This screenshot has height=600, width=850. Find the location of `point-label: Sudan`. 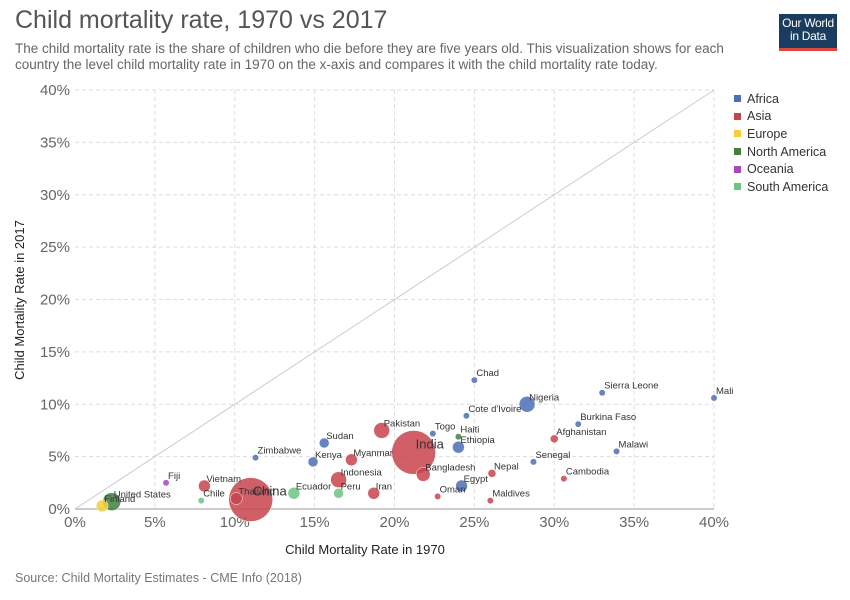

point-label: Sudan is located at coordinates (339, 436).